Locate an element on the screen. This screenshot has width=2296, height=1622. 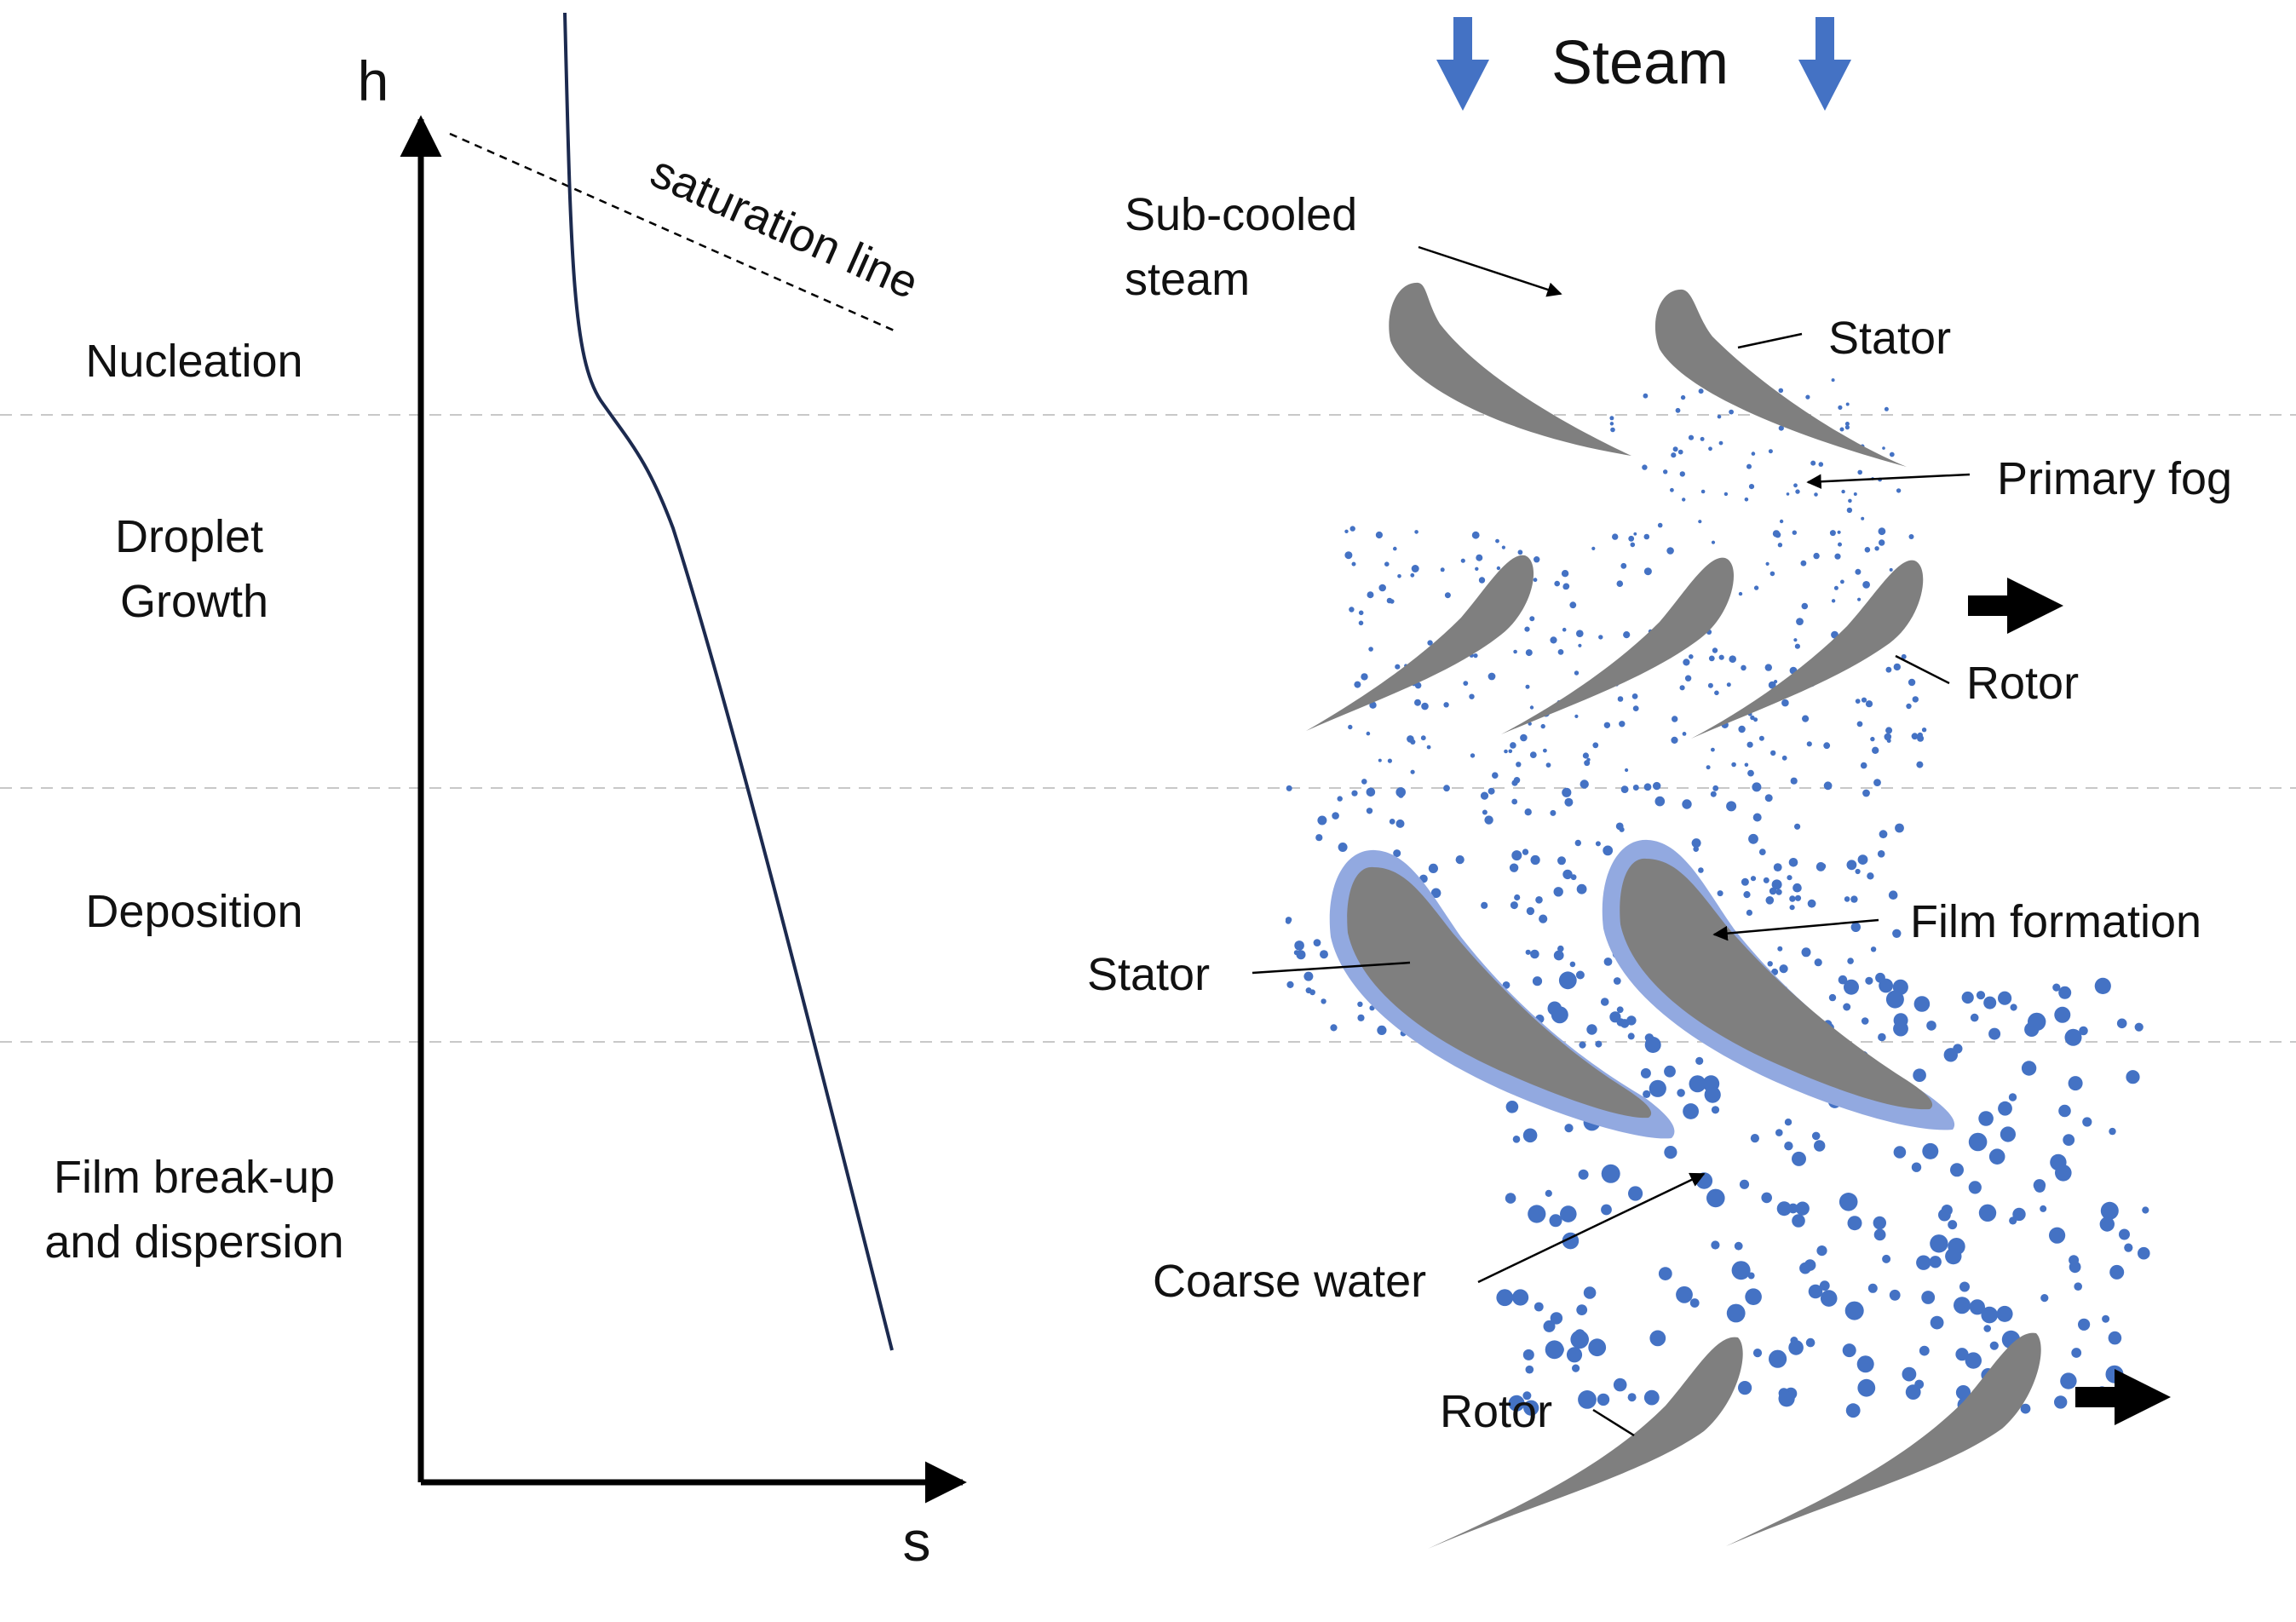
rotor-bottom-leader is located at coordinates (1613, 1422).